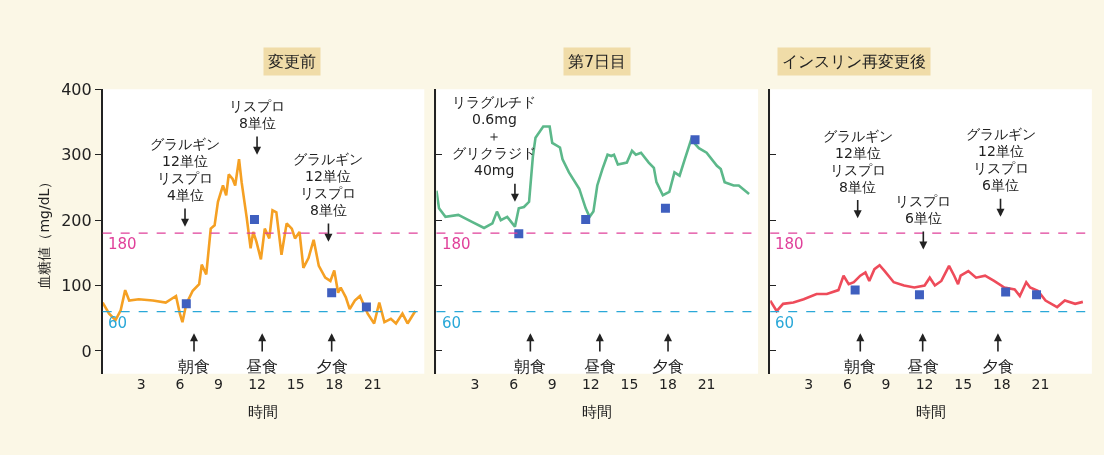  What do you see at coordinates (86, 351) in the screenshot?
I see `y-tick-label: 0` at bounding box center [86, 351].